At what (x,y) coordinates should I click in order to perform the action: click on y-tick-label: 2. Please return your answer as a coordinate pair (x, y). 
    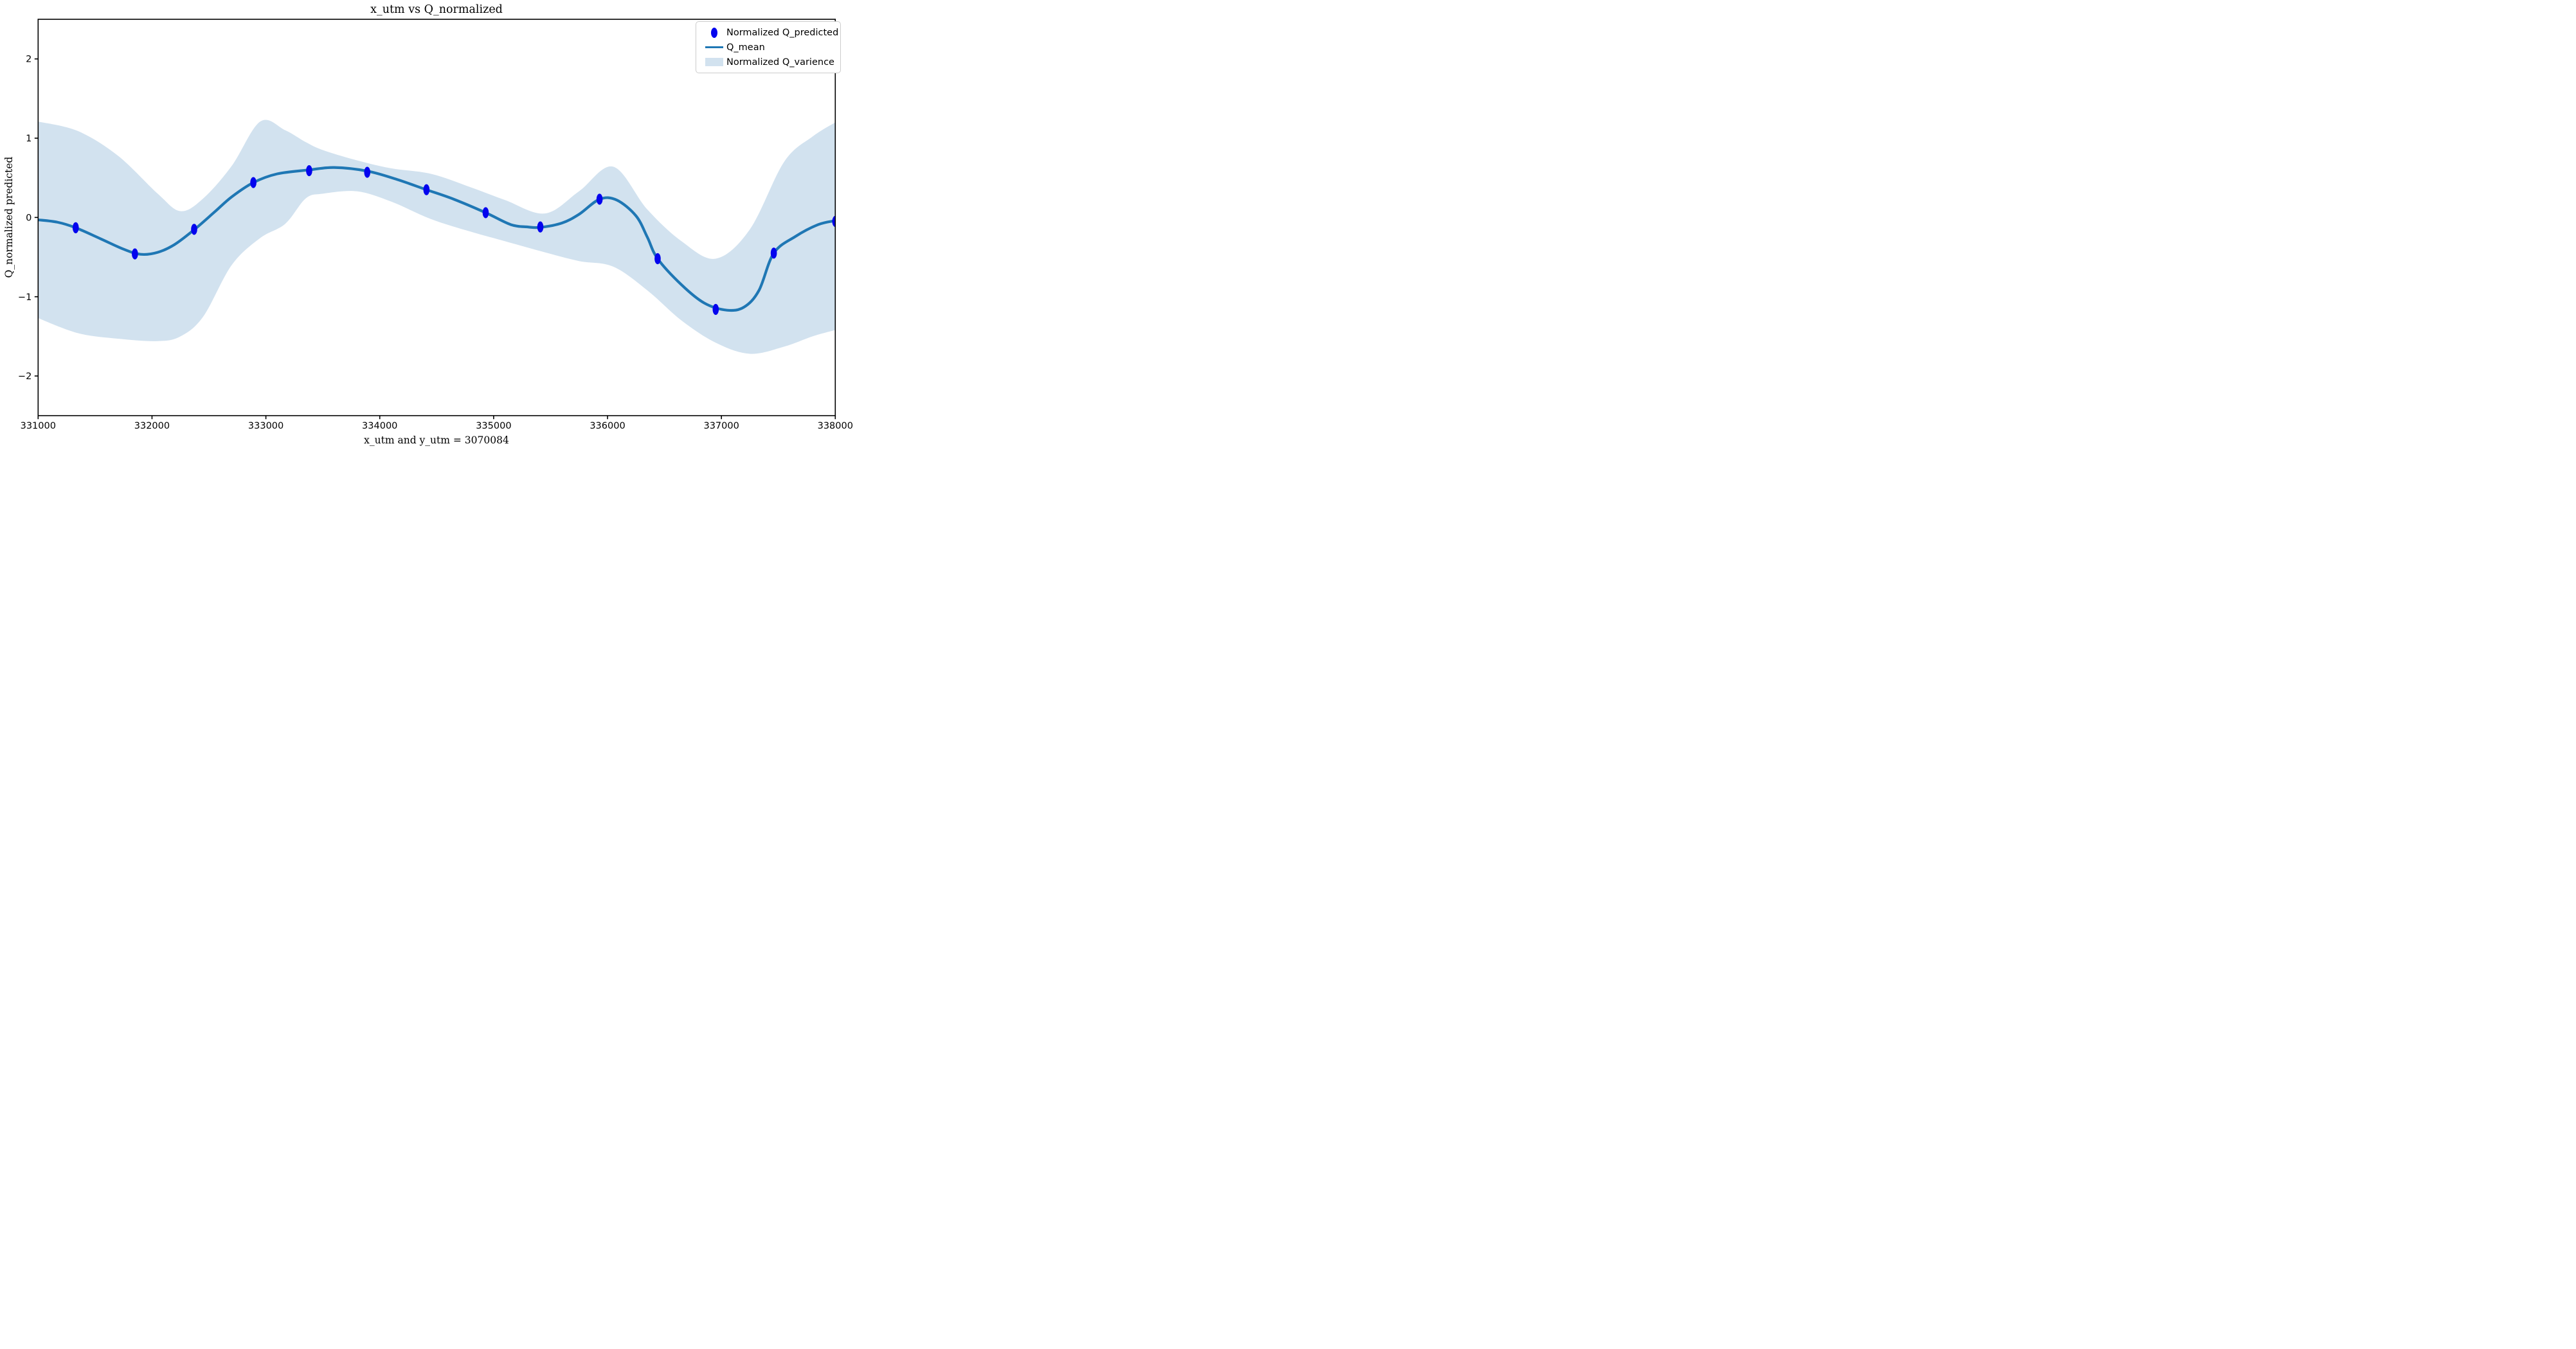
    Looking at the image, I should click on (29, 60).